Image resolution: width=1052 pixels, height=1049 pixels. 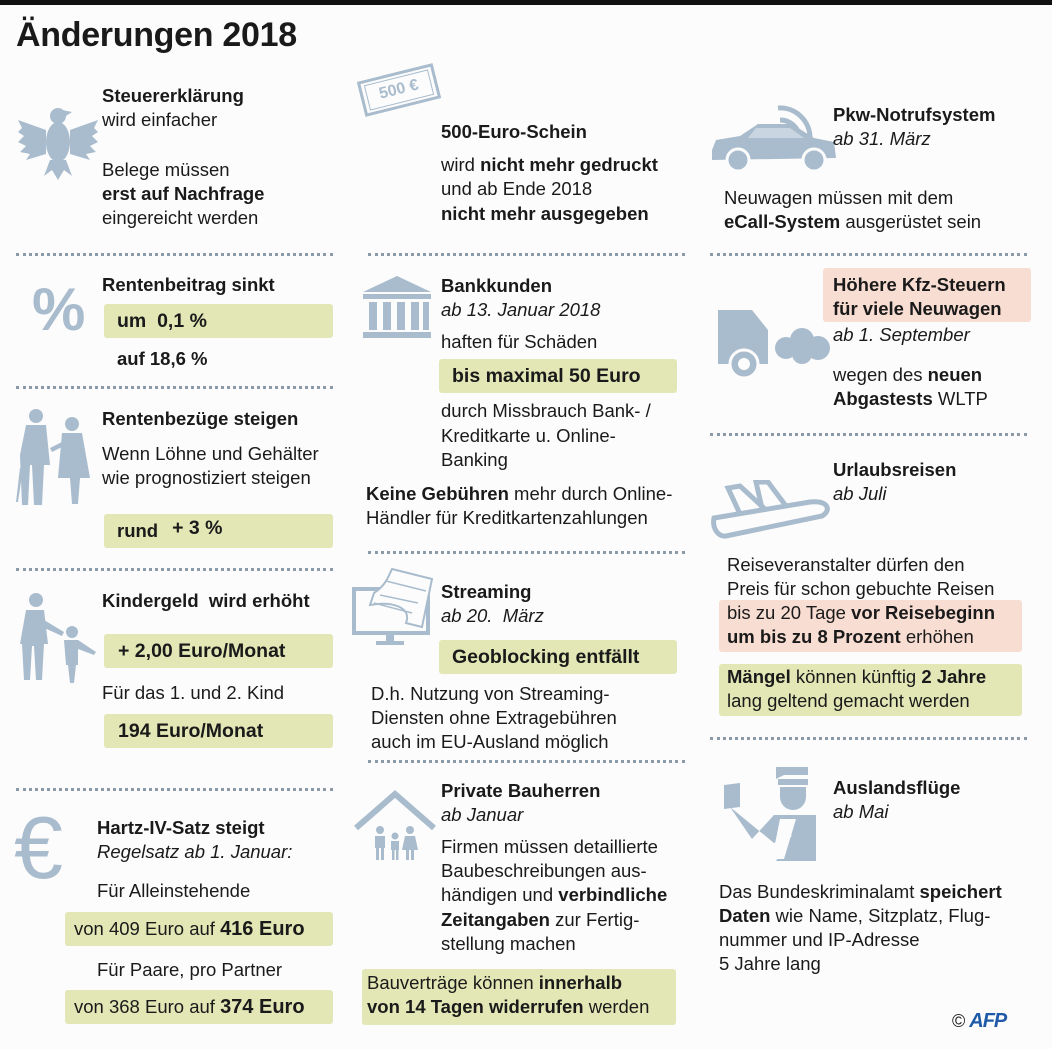 I want to click on bau-highlight-line2: von 14 Tagen widerrufen werden, so click(x=519, y=1007).